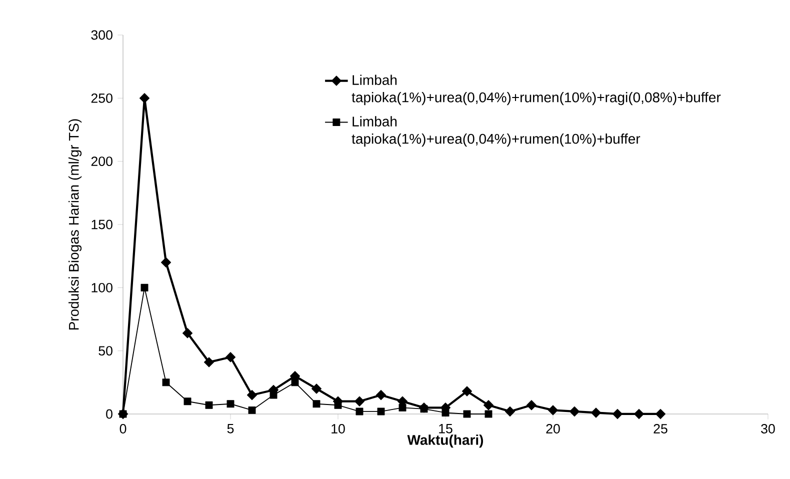 The width and height of the screenshot is (790, 479). Describe the element at coordinates (102, 287) in the screenshot. I see `y-tick-label: 100` at that location.